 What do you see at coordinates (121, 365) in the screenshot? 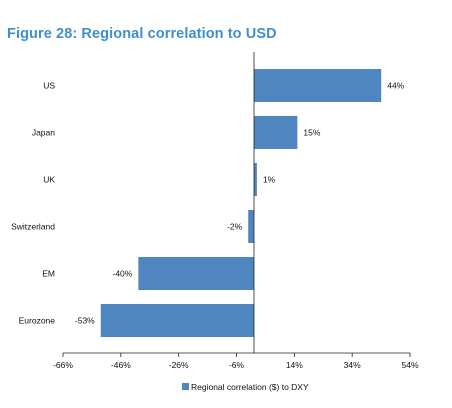
I see `x-tick-label: -46%` at bounding box center [121, 365].